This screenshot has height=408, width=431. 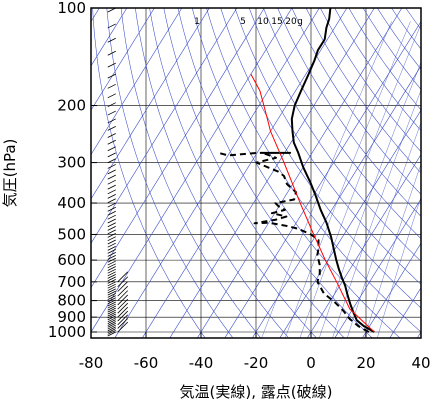 What do you see at coordinates (71, 260) in the screenshot?
I see `y-tick-label: 600` at bounding box center [71, 260].